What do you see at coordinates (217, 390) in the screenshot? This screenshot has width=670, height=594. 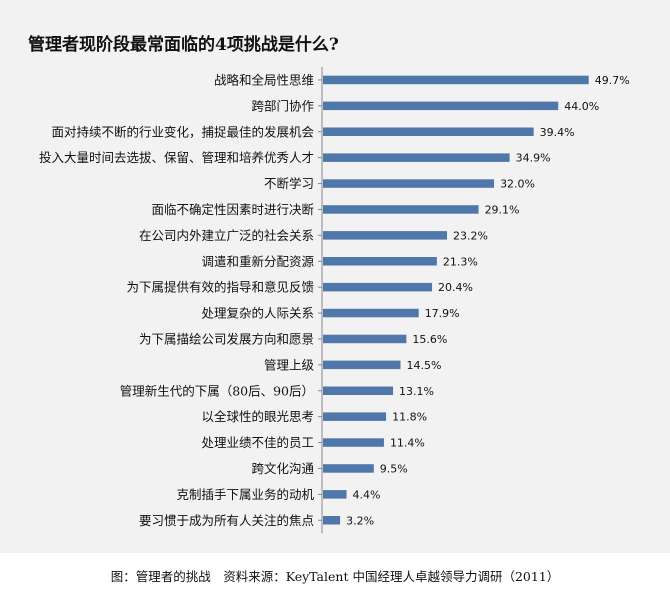 I see `category-label: 管理新生代的下属（80后、90后）` at bounding box center [217, 390].